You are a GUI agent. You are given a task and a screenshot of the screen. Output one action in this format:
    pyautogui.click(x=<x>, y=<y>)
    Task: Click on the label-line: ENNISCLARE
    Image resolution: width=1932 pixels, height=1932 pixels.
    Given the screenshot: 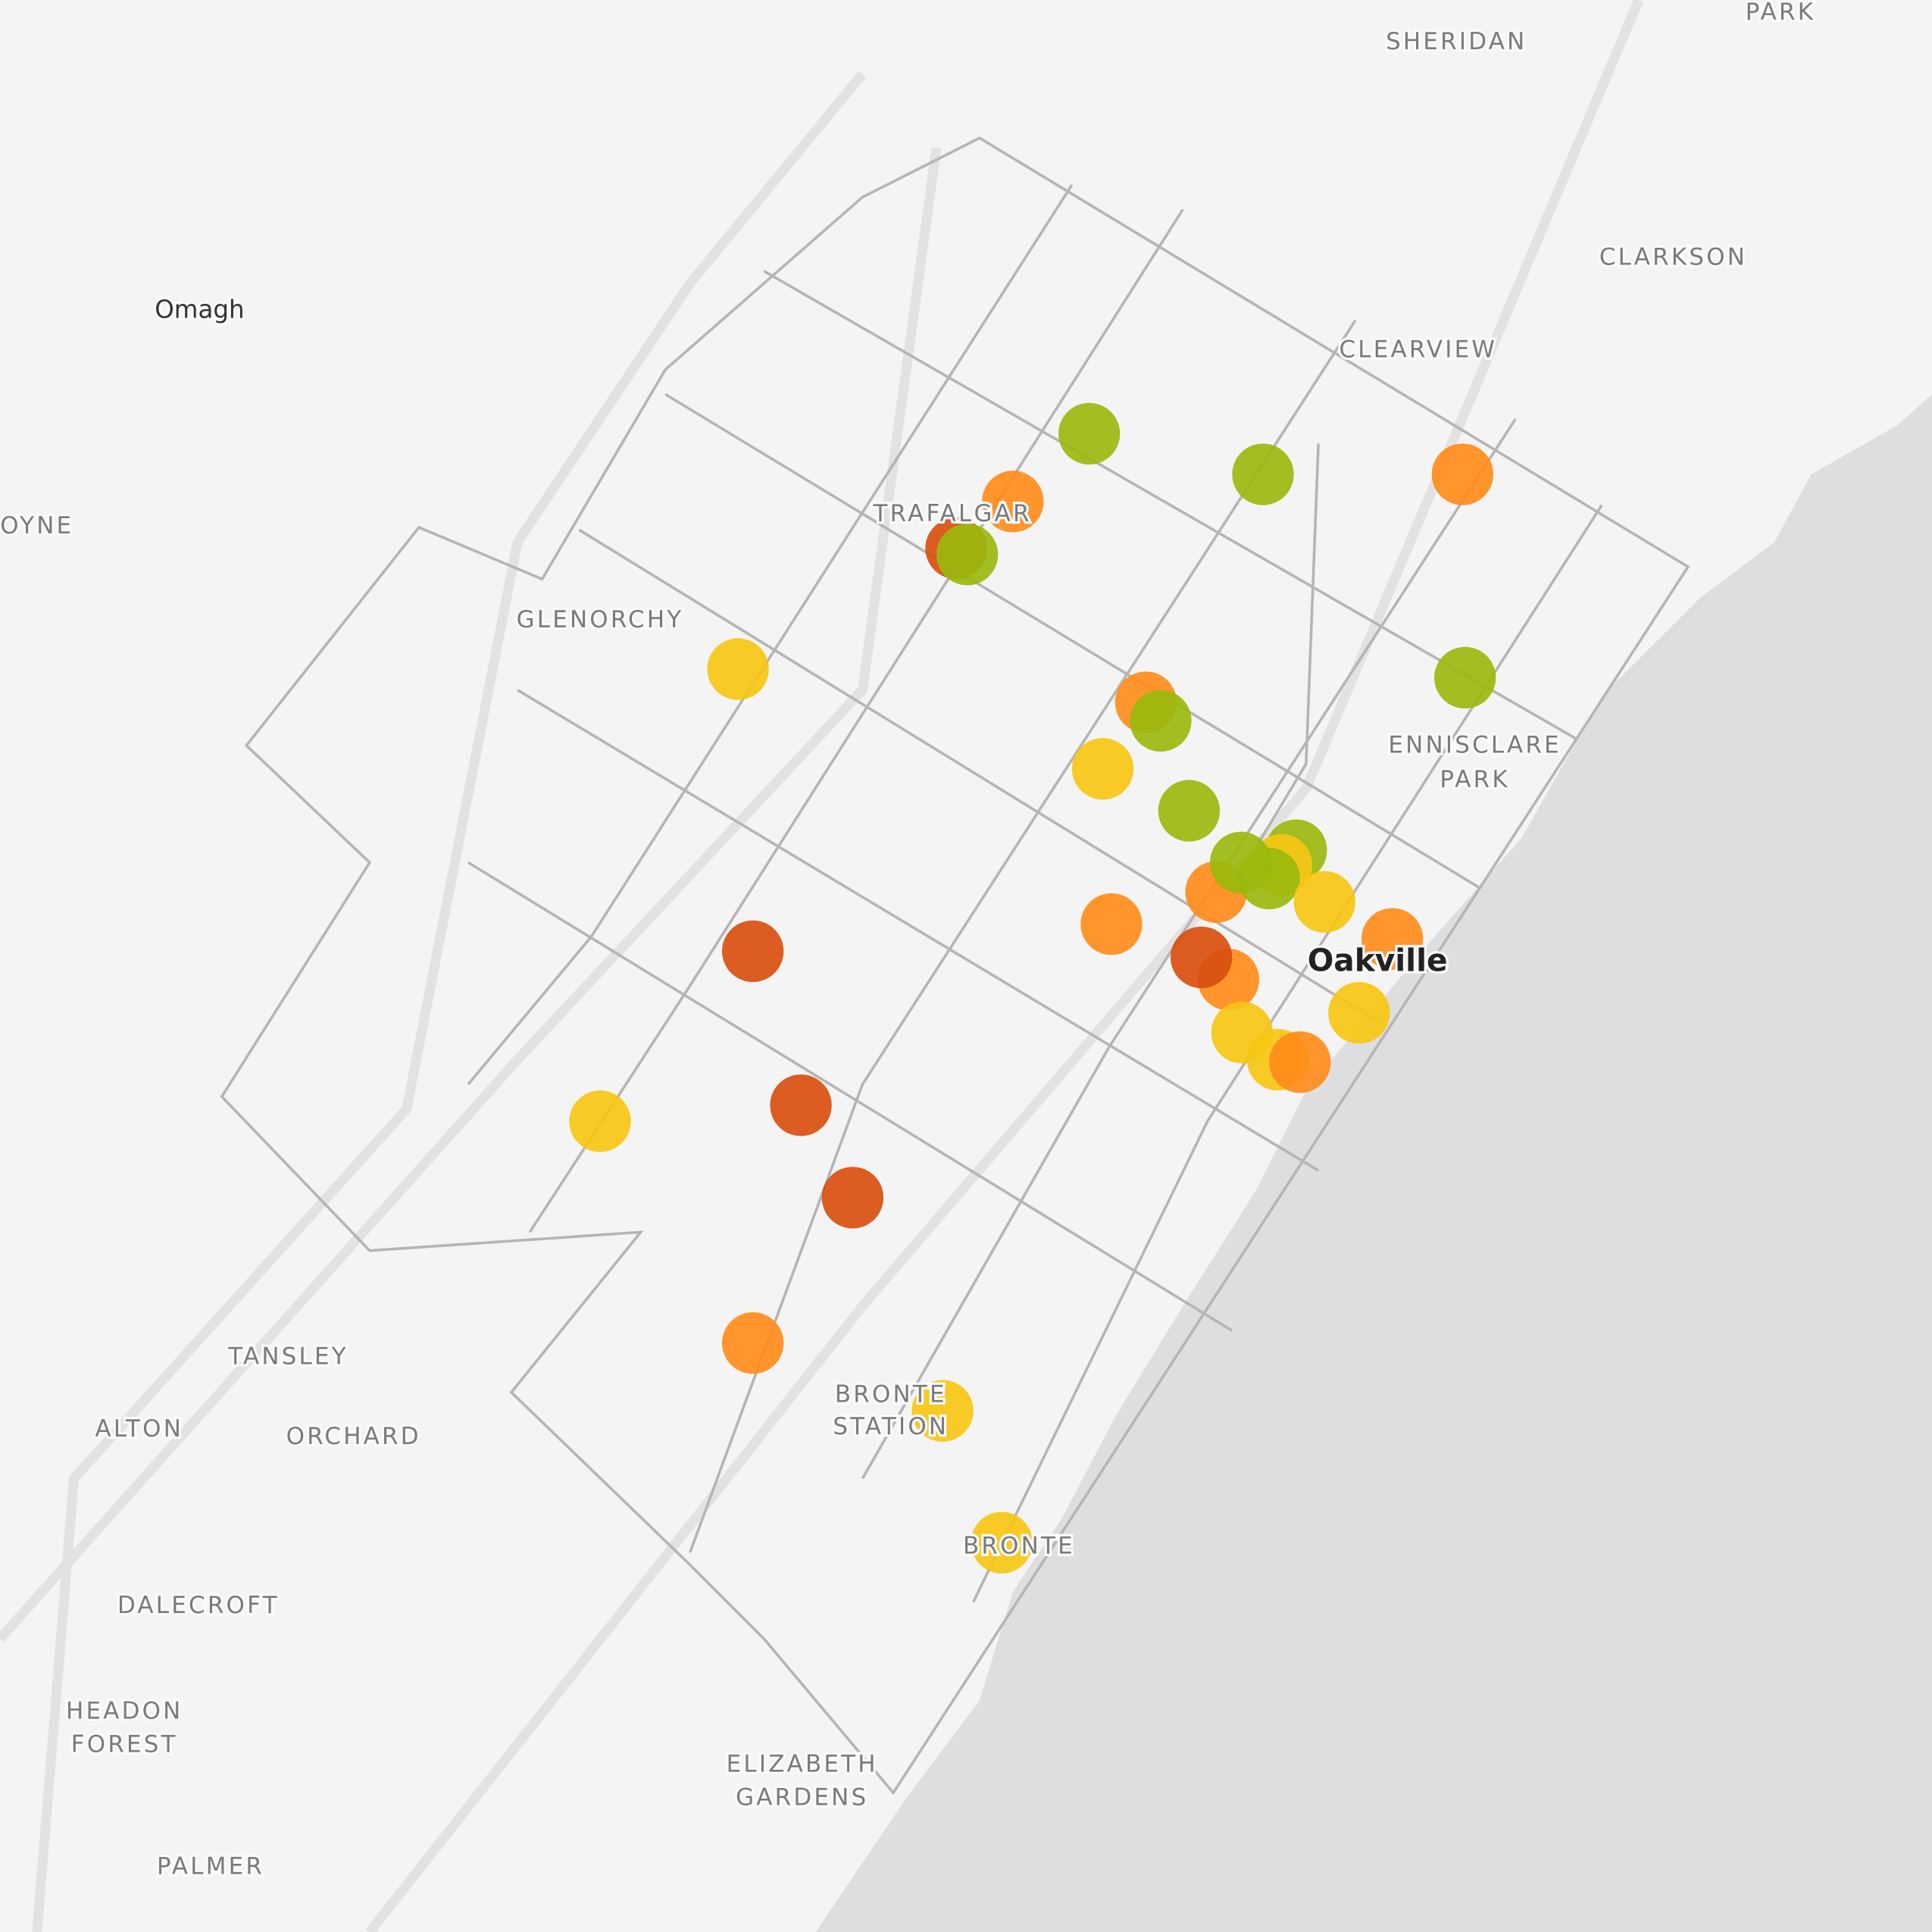 What is the action you would take?
    pyautogui.click(x=1474, y=746)
    